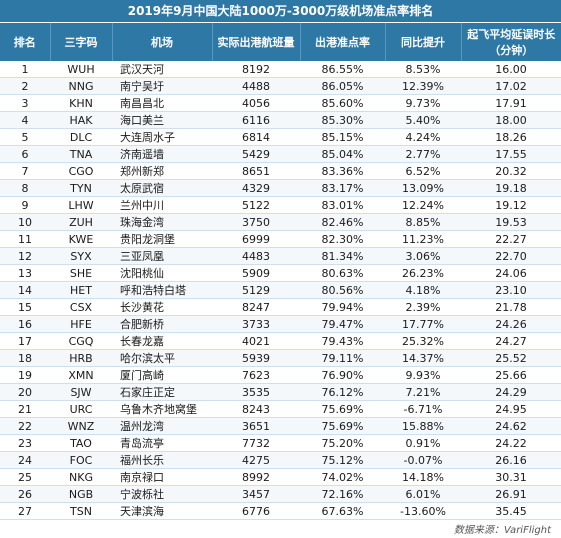 Image resolution: width=561 pixels, height=538 pixels. I want to click on cell-rank: 22, so click(25, 426).